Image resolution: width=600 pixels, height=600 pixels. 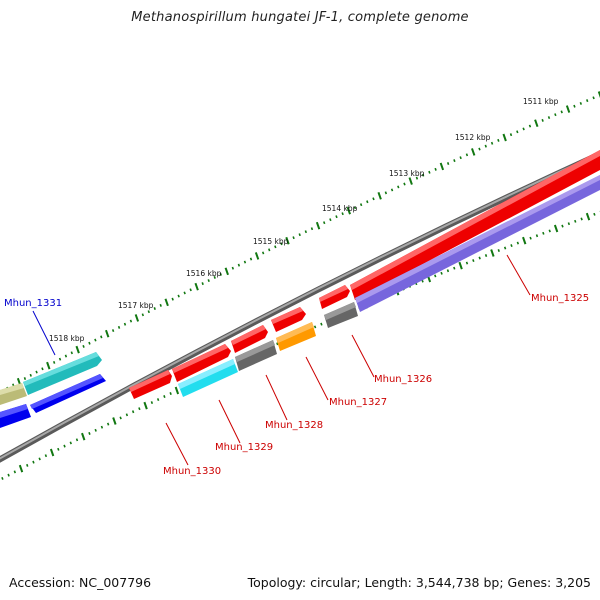 What do you see at coordinates (80, 582) in the screenshot?
I see `accession-text: Accession: NC_007796` at bounding box center [80, 582].